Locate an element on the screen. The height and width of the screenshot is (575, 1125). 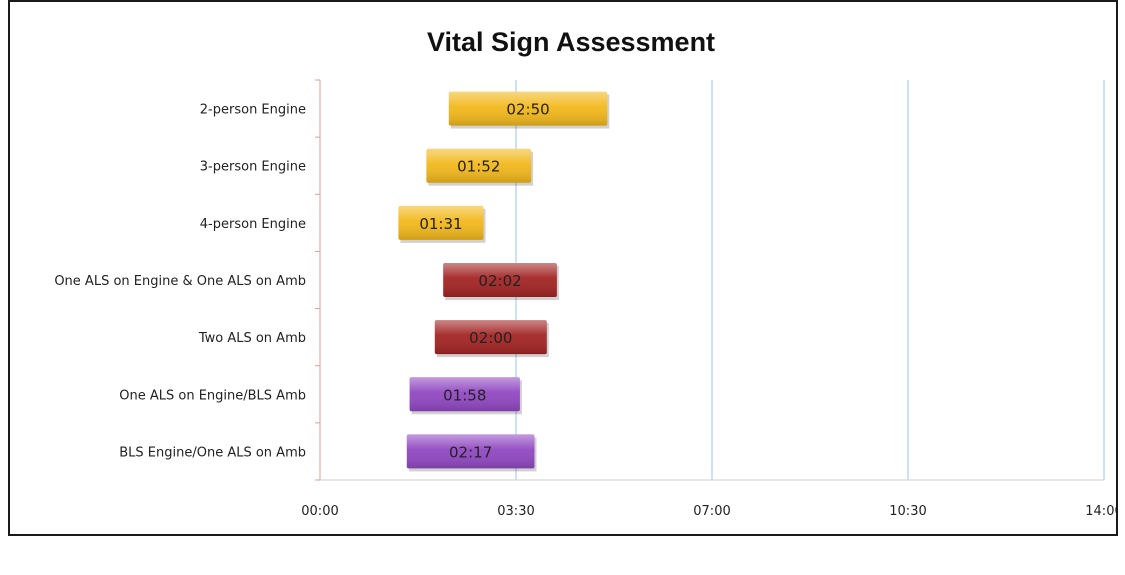
category-label: 2-person Engine is located at coordinates (253, 110).